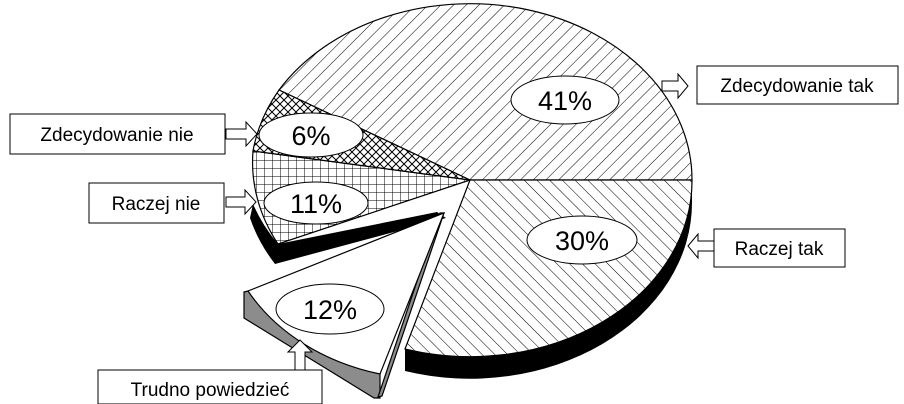 This screenshot has width=904, height=404. I want to click on arrow-zdecydowanie-nie-icon, so click(241, 134).